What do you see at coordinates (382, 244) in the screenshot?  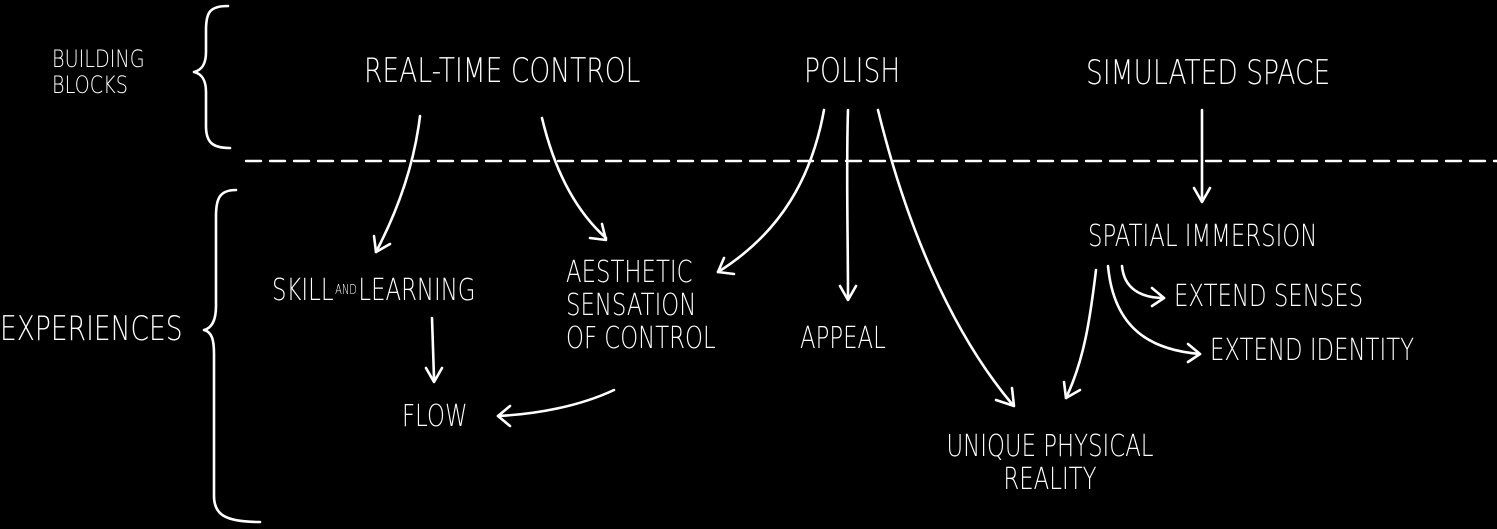 I see `arrowhead-rtc-to-skill` at bounding box center [382, 244].